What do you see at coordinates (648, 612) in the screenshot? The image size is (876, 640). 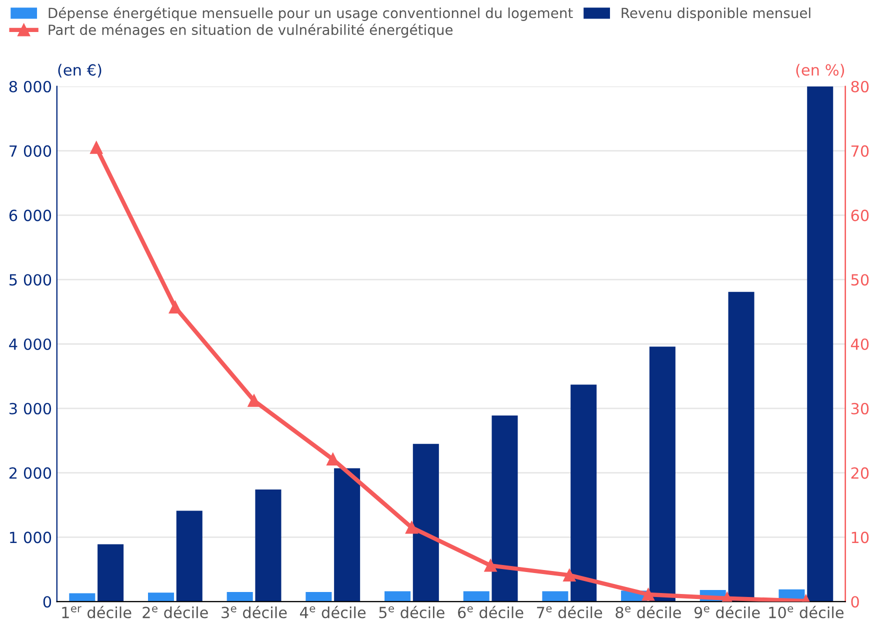 I see `x-tick-label: 8$^{e}$ décile` at bounding box center [648, 612].